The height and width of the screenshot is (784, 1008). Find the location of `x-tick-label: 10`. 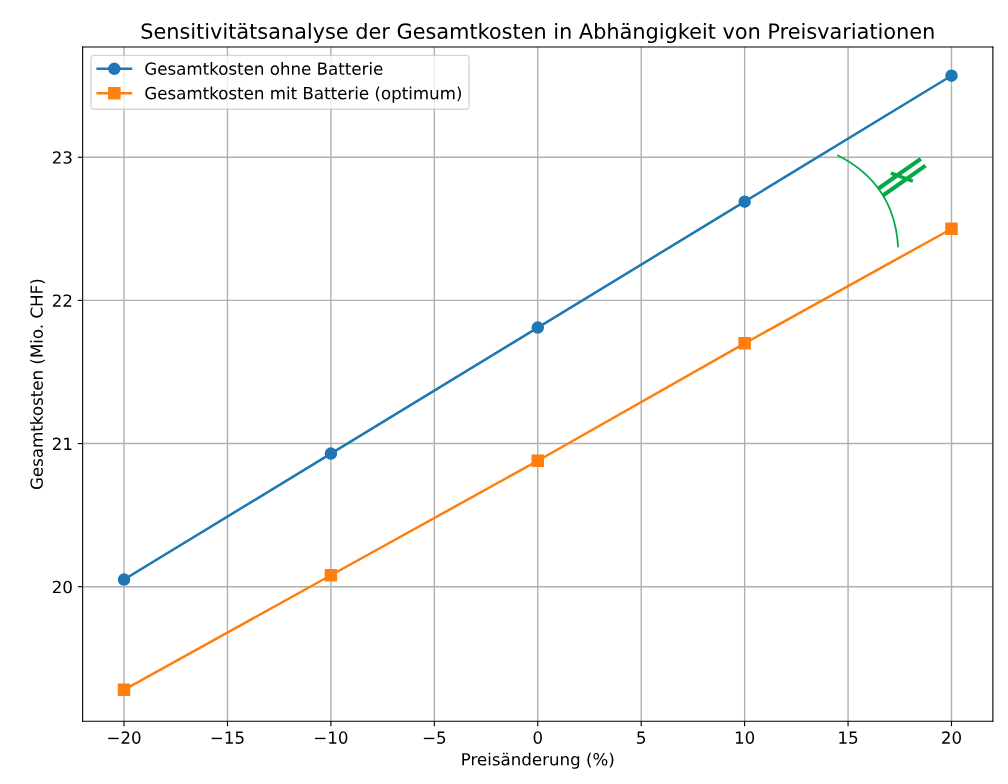

x-tick-label: 10 is located at coordinates (745, 737).